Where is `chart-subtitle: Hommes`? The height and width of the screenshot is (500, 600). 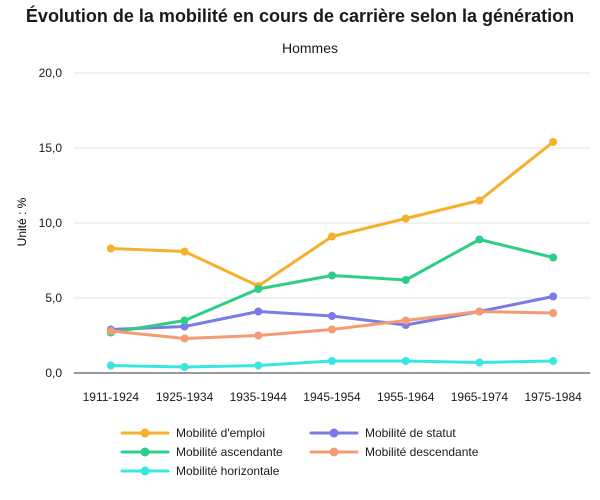
chart-subtitle: Hommes is located at coordinates (309, 48).